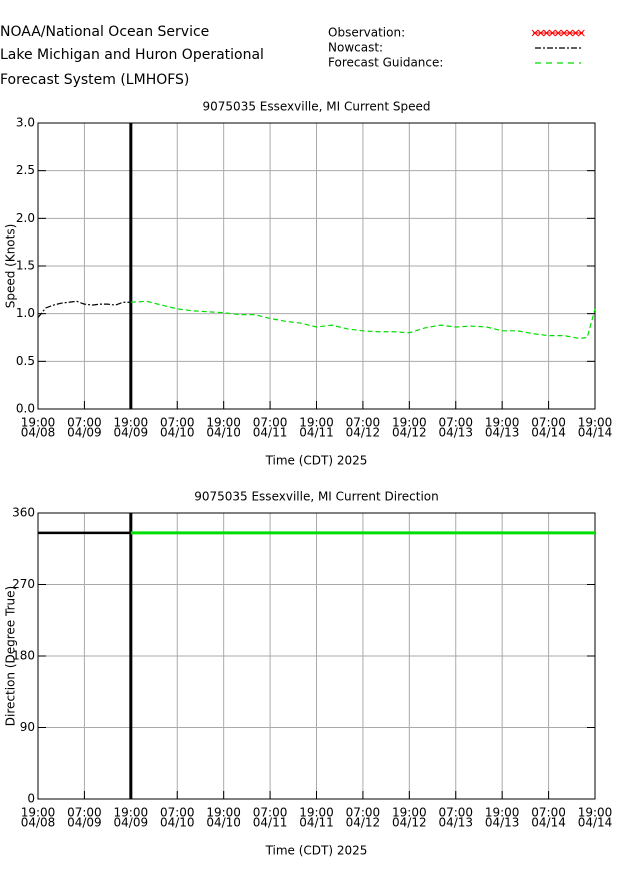  What do you see at coordinates (385, 63) in the screenshot?
I see `legend-label: Forecast Guidance:` at bounding box center [385, 63].